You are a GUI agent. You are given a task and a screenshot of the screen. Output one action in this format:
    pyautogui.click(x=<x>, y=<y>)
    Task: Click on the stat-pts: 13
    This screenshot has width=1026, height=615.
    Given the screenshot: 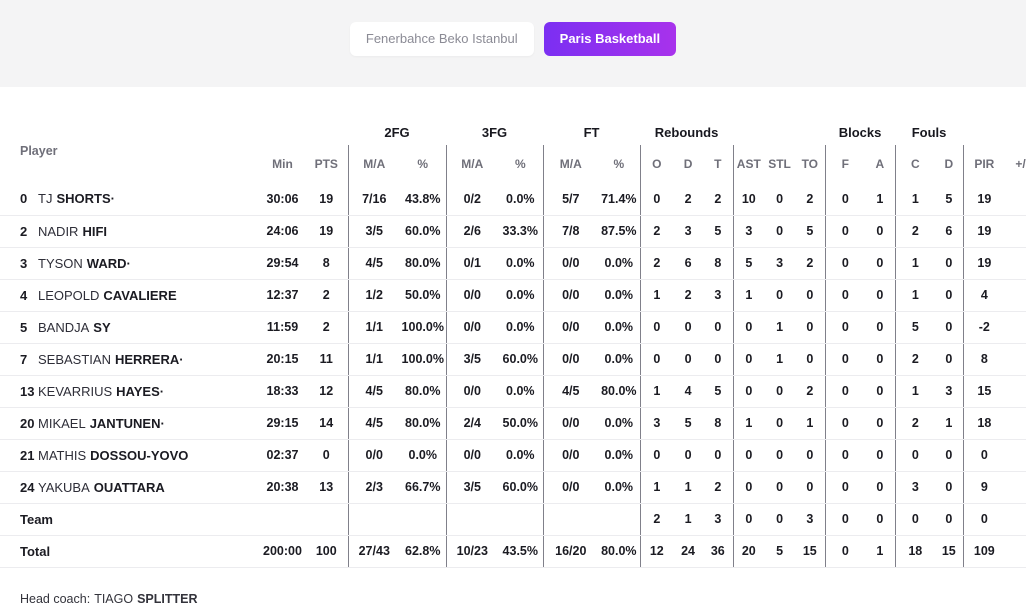 What is the action you would take?
    pyautogui.click(x=327, y=487)
    